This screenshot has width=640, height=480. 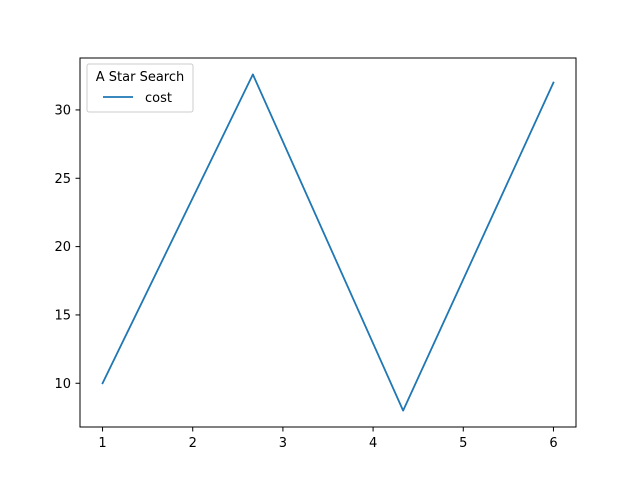 I want to click on y-tick-label: 25, so click(x=62, y=179).